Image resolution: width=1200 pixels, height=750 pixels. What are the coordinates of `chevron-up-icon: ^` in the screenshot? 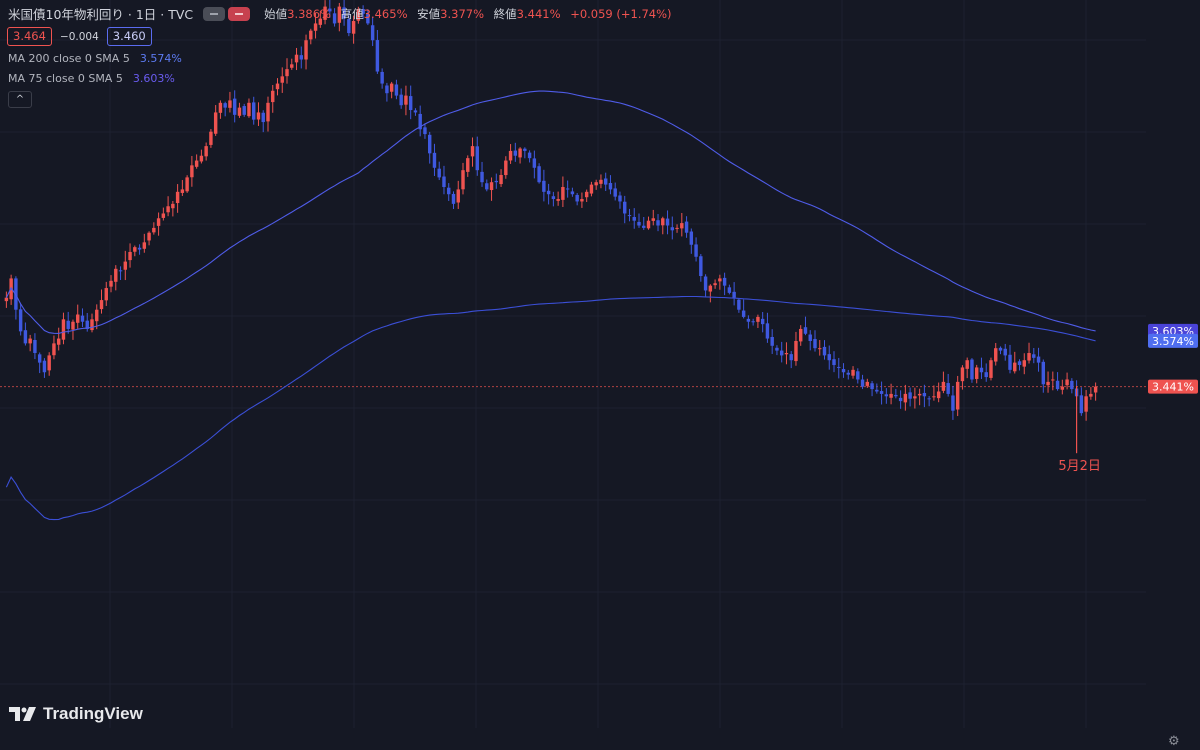 It's located at (20, 99).